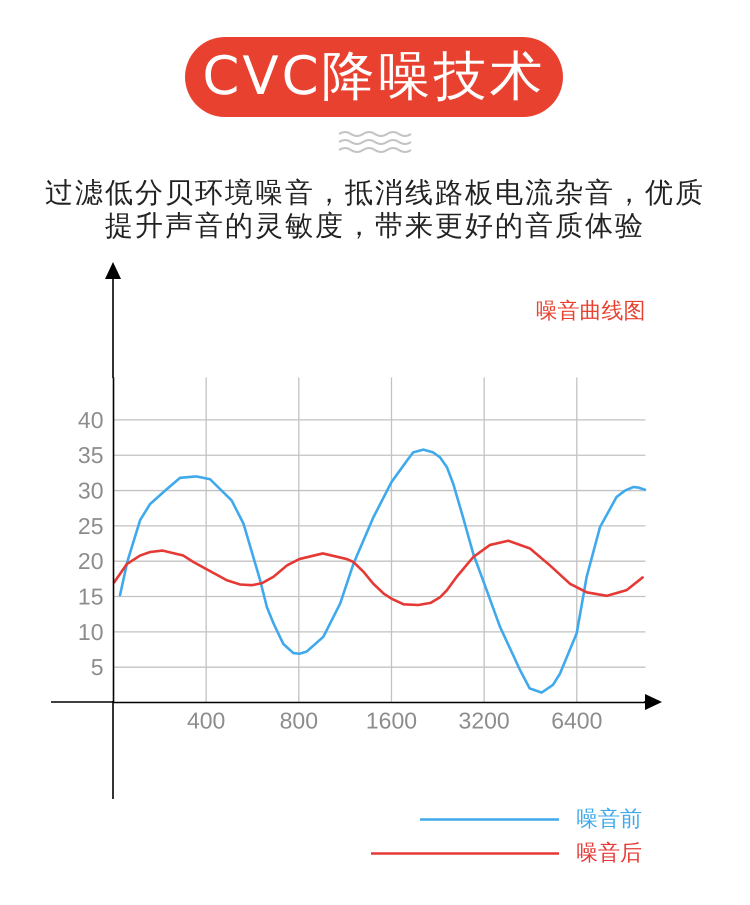  What do you see at coordinates (484, 721) in the screenshot?
I see `x-tick-label: 3200` at bounding box center [484, 721].